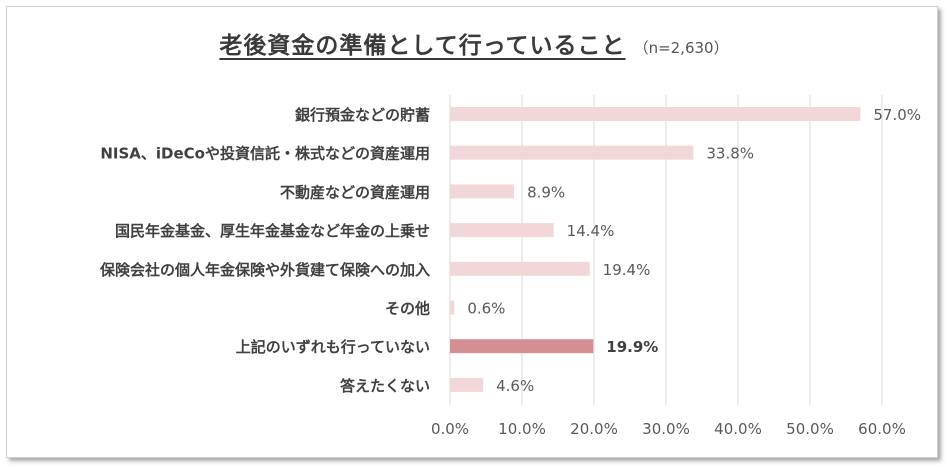 The width and height of the screenshot is (948, 467). Describe the element at coordinates (407, 309) in the screenshot. I see `category-label: その他` at that location.